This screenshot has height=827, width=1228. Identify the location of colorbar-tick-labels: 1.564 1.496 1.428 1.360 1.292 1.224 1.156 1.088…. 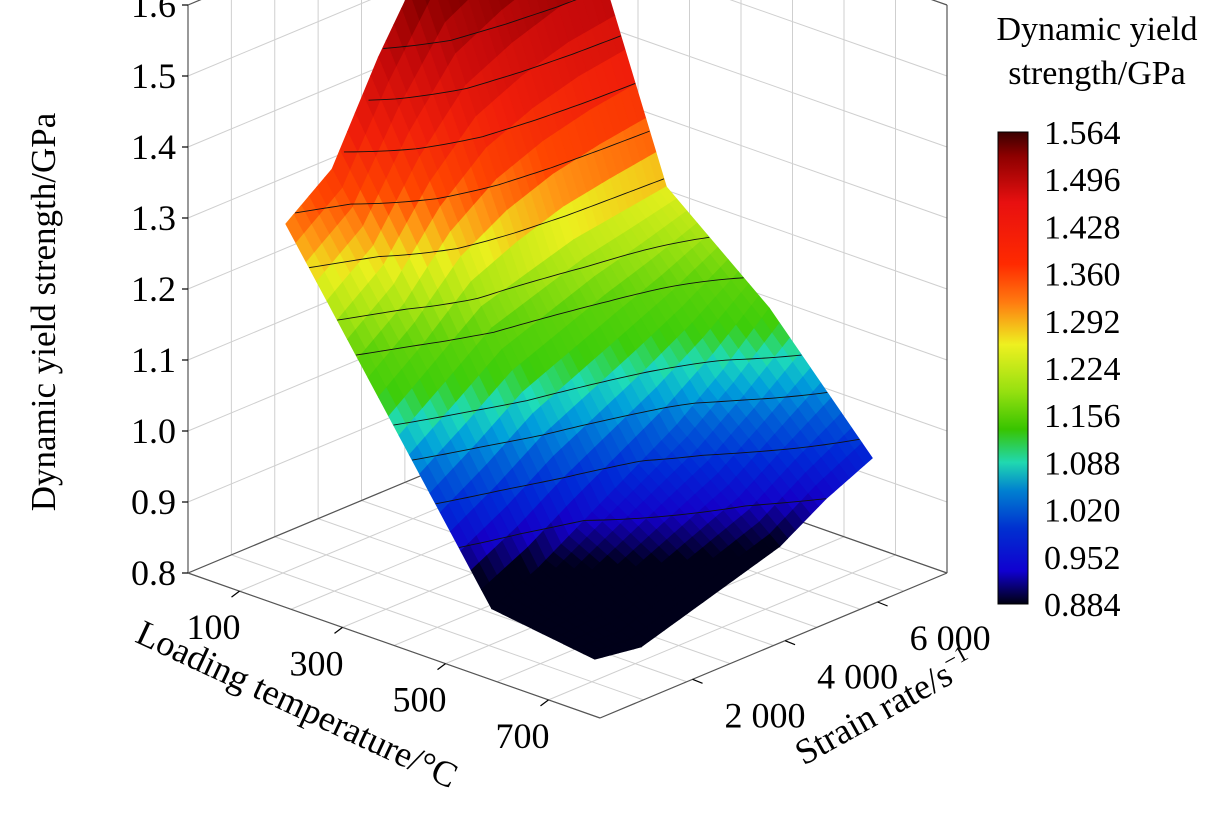
(1082, 369).